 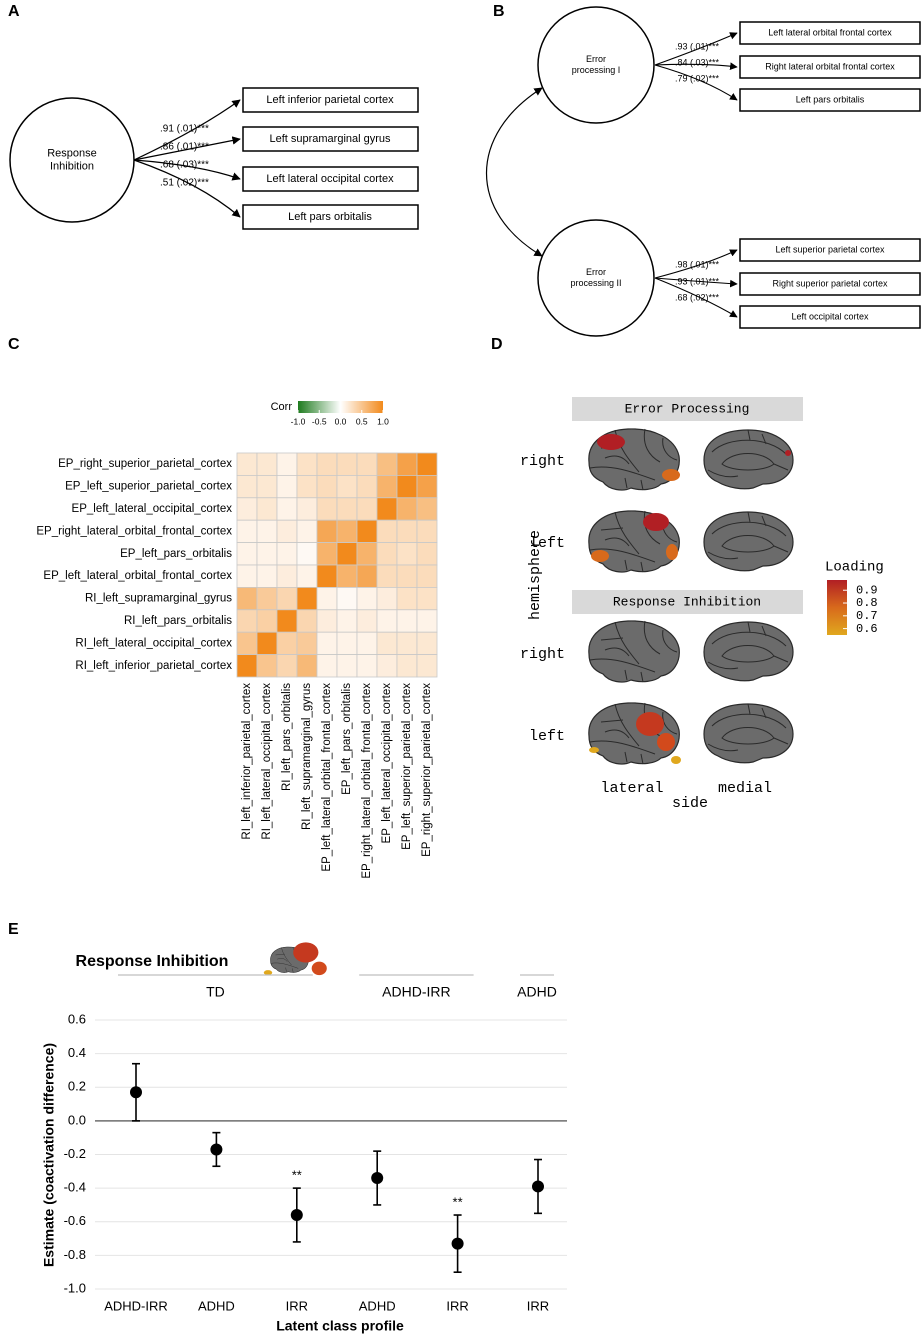 I want to click on row-label: right, so click(x=542, y=461).